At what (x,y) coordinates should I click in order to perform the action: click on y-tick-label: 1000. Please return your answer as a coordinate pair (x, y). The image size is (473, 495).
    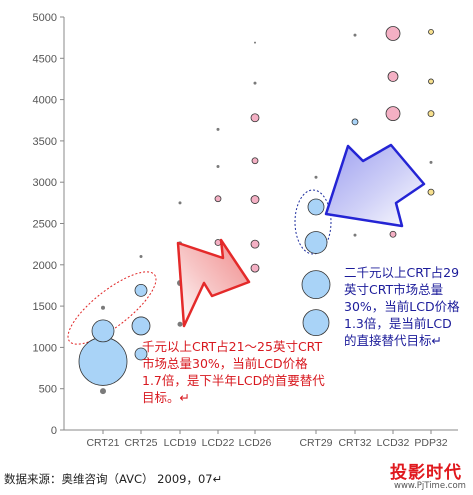
    Looking at the image, I should click on (45, 348).